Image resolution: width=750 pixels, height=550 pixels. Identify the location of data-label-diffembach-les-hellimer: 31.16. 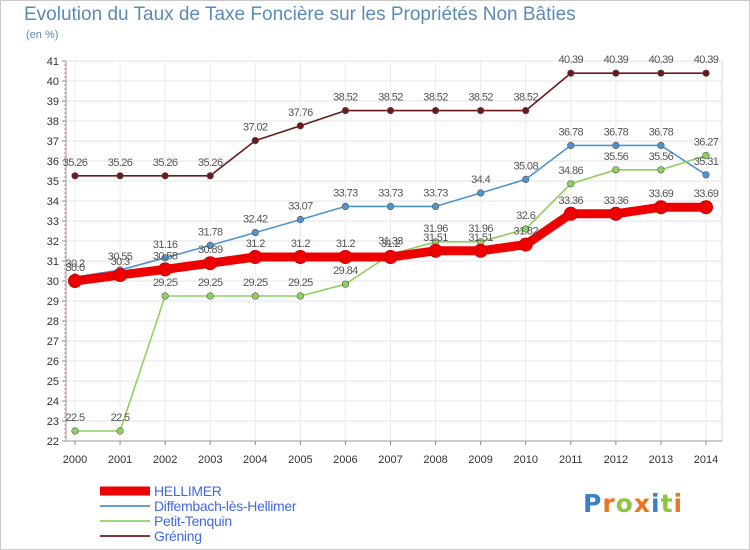
(165, 245).